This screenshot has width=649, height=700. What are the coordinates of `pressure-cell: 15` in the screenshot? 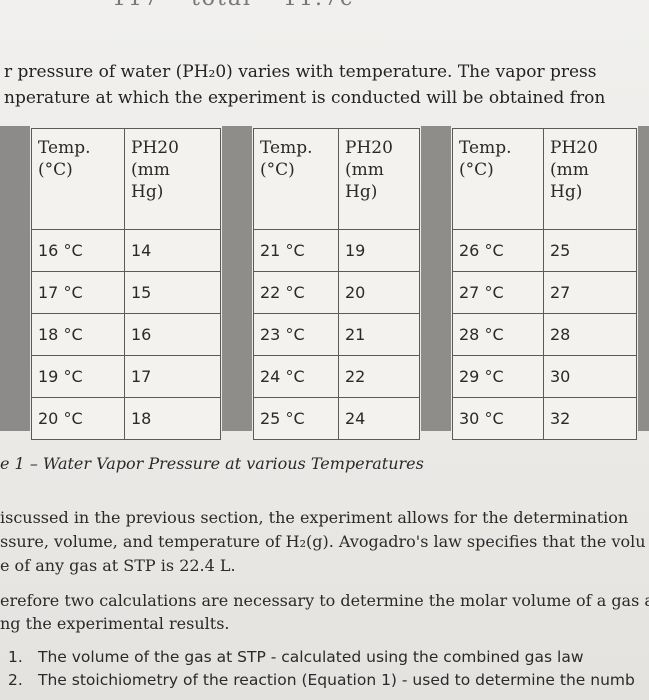 It's located at (172, 292).